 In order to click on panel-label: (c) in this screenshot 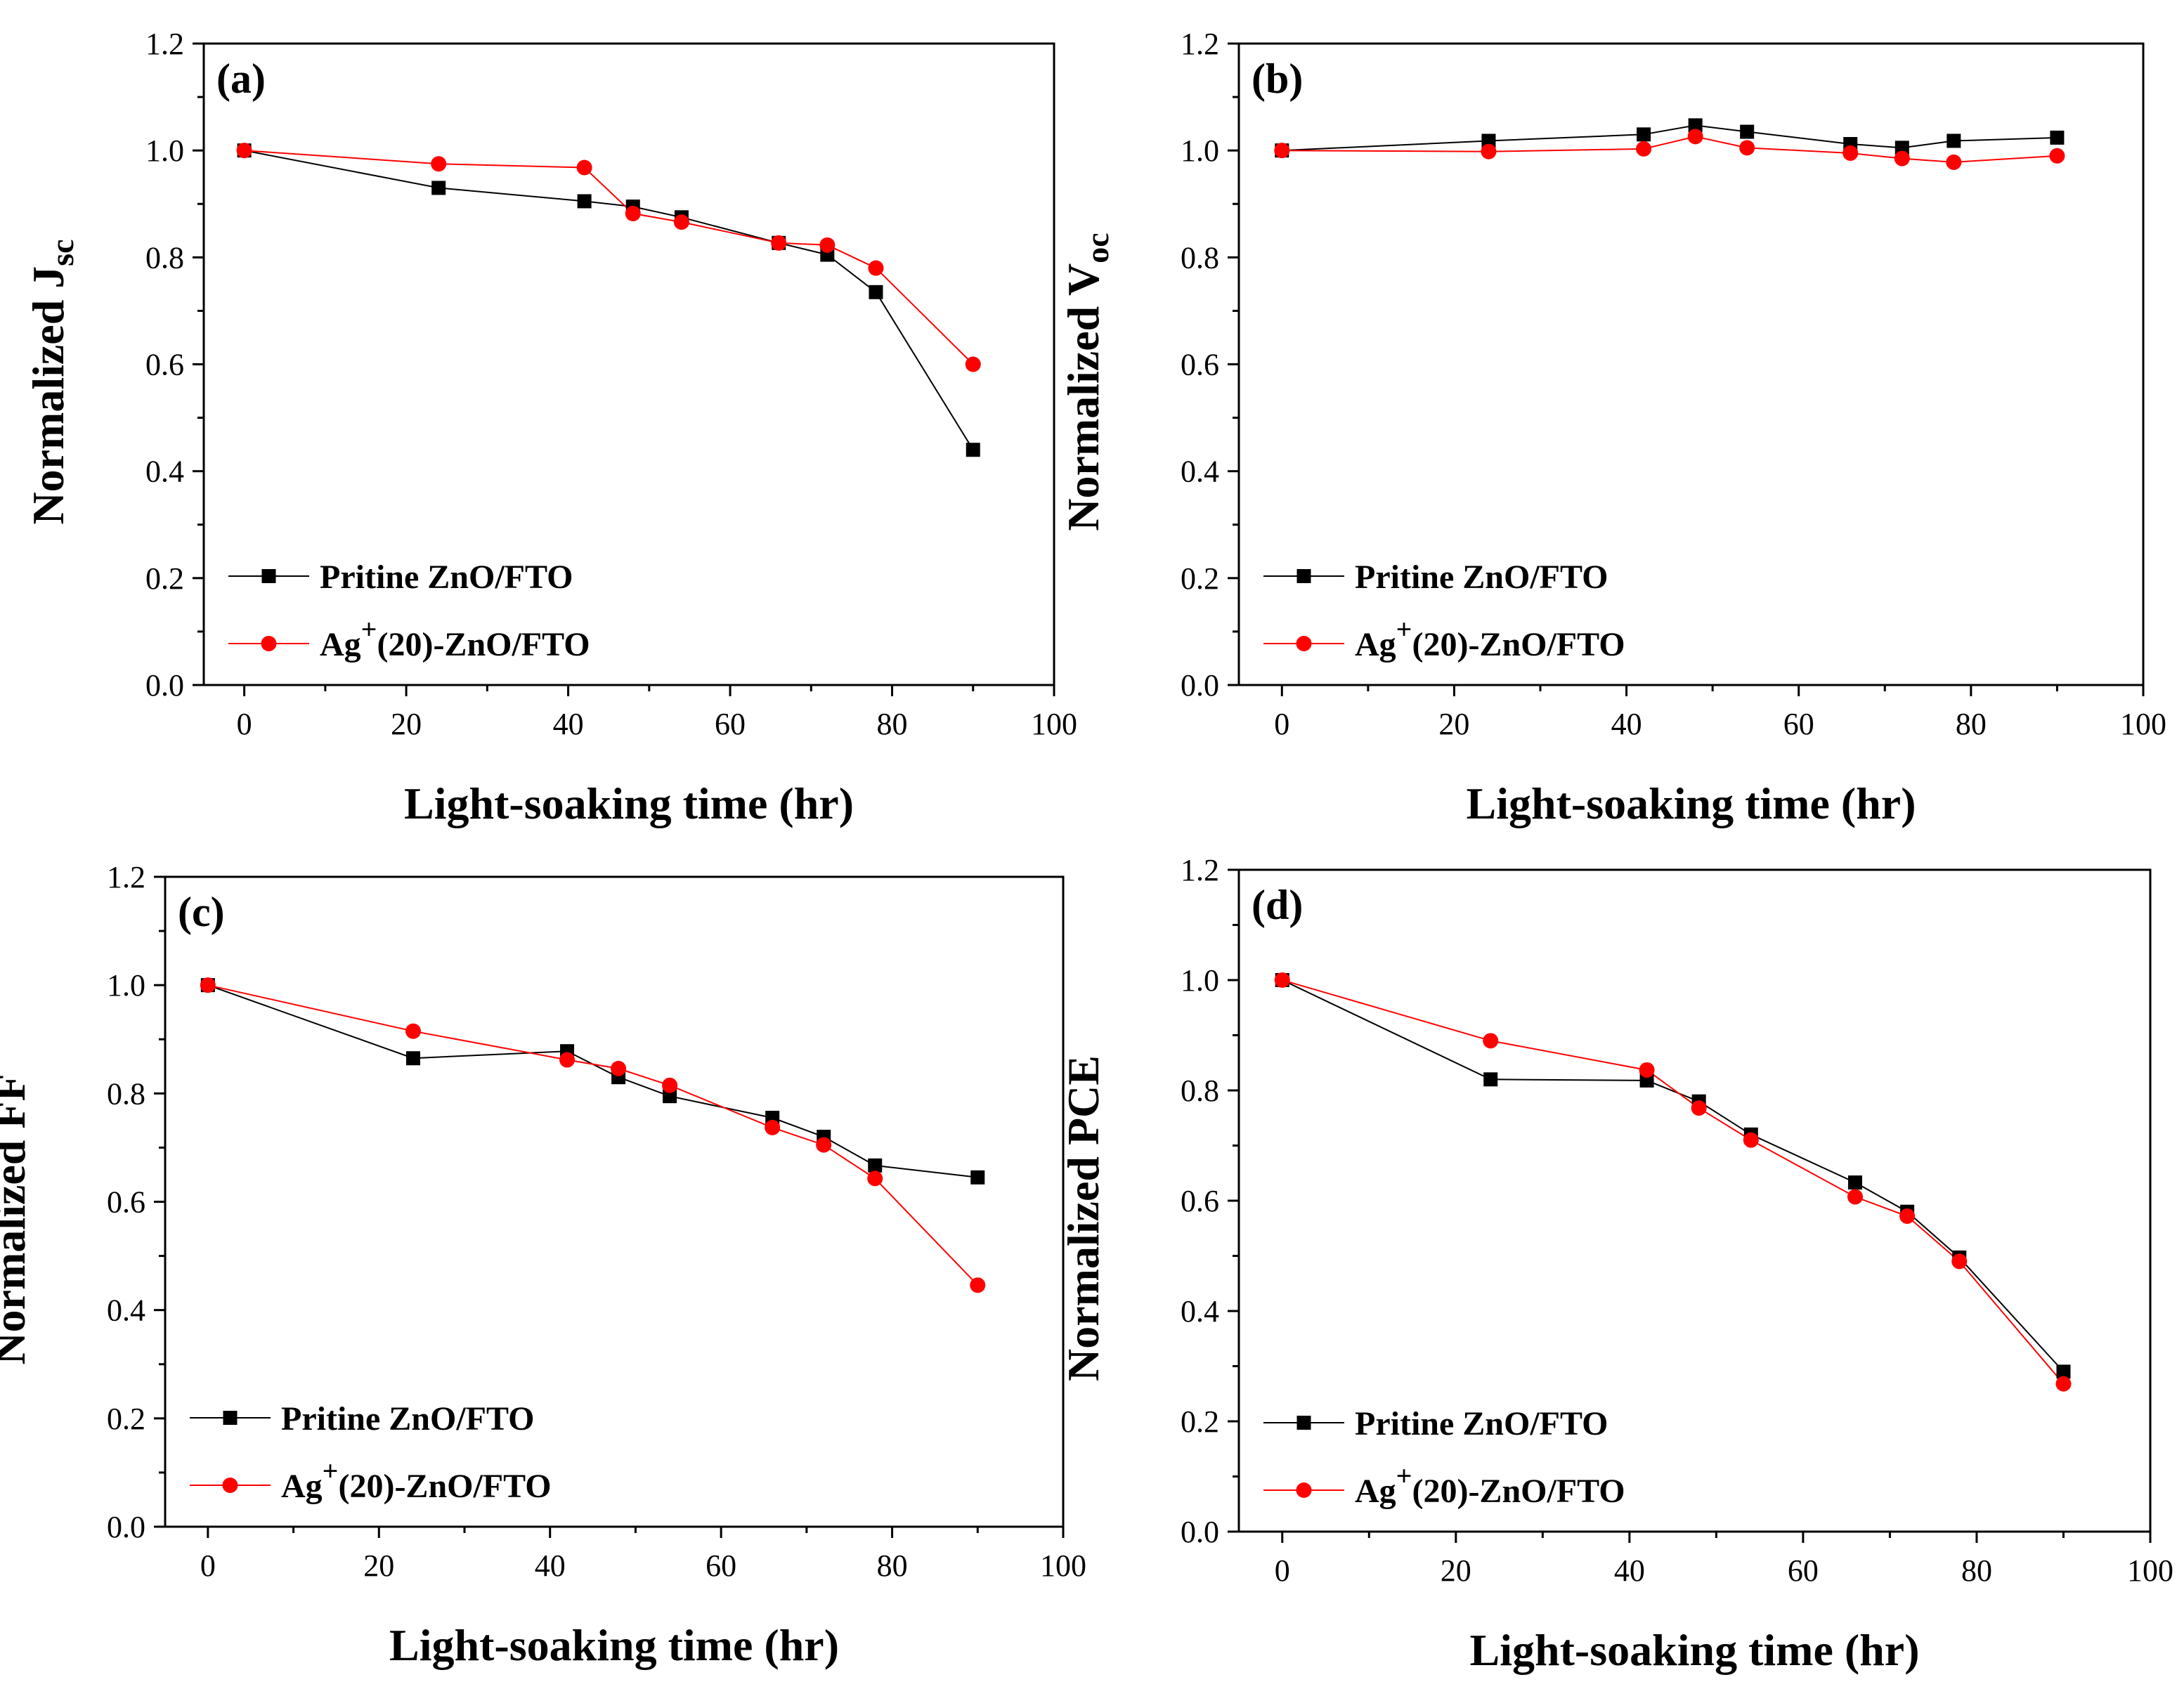, I will do `click(201, 912)`.